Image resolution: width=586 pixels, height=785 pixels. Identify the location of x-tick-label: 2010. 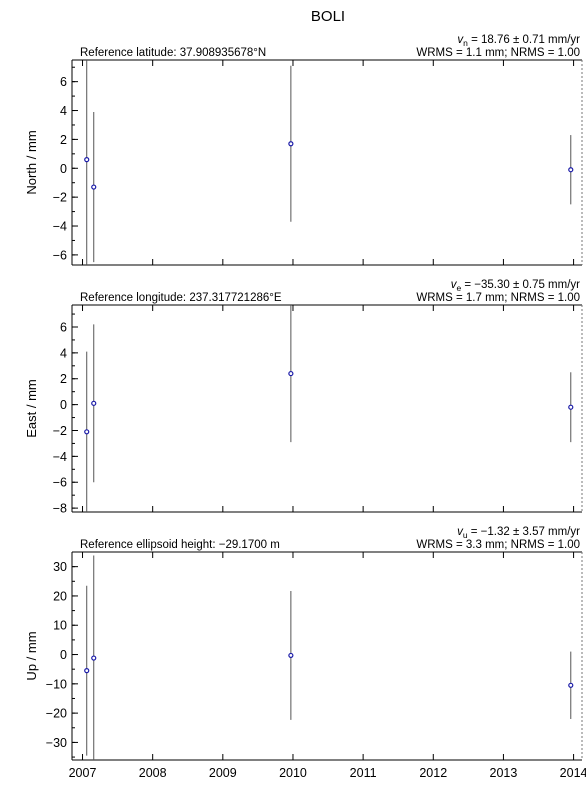
(293, 773).